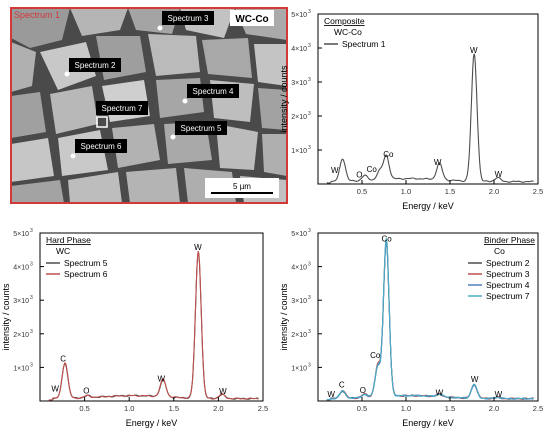 The height and width of the screenshot is (440, 550). What do you see at coordinates (86, 274) in the screenshot?
I see `legend-entry: Spectrum 6` at bounding box center [86, 274].